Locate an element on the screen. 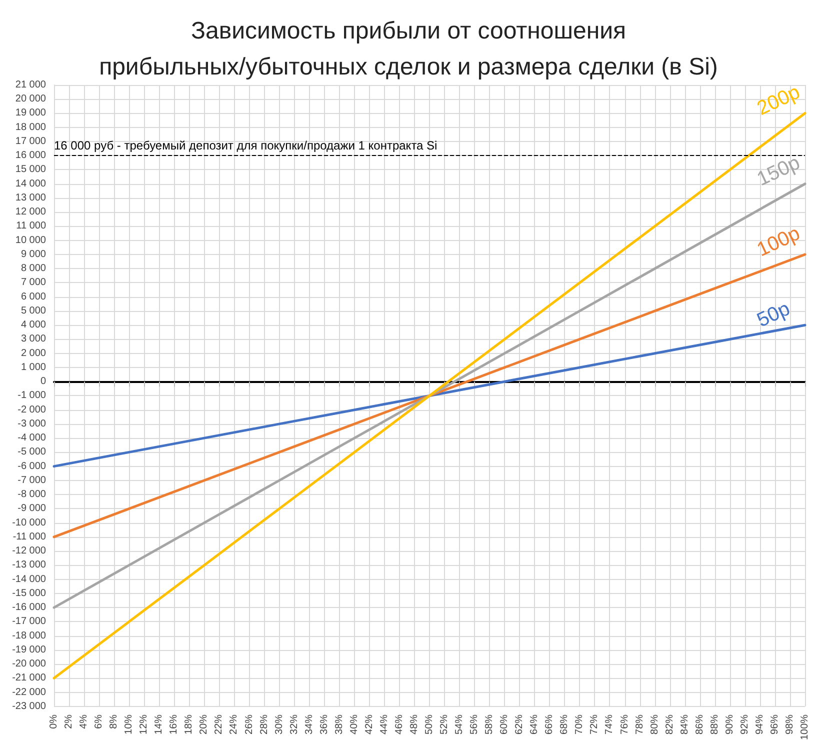 The image size is (817, 743). y-tick-label: -3 000 is located at coordinates (32, 424).